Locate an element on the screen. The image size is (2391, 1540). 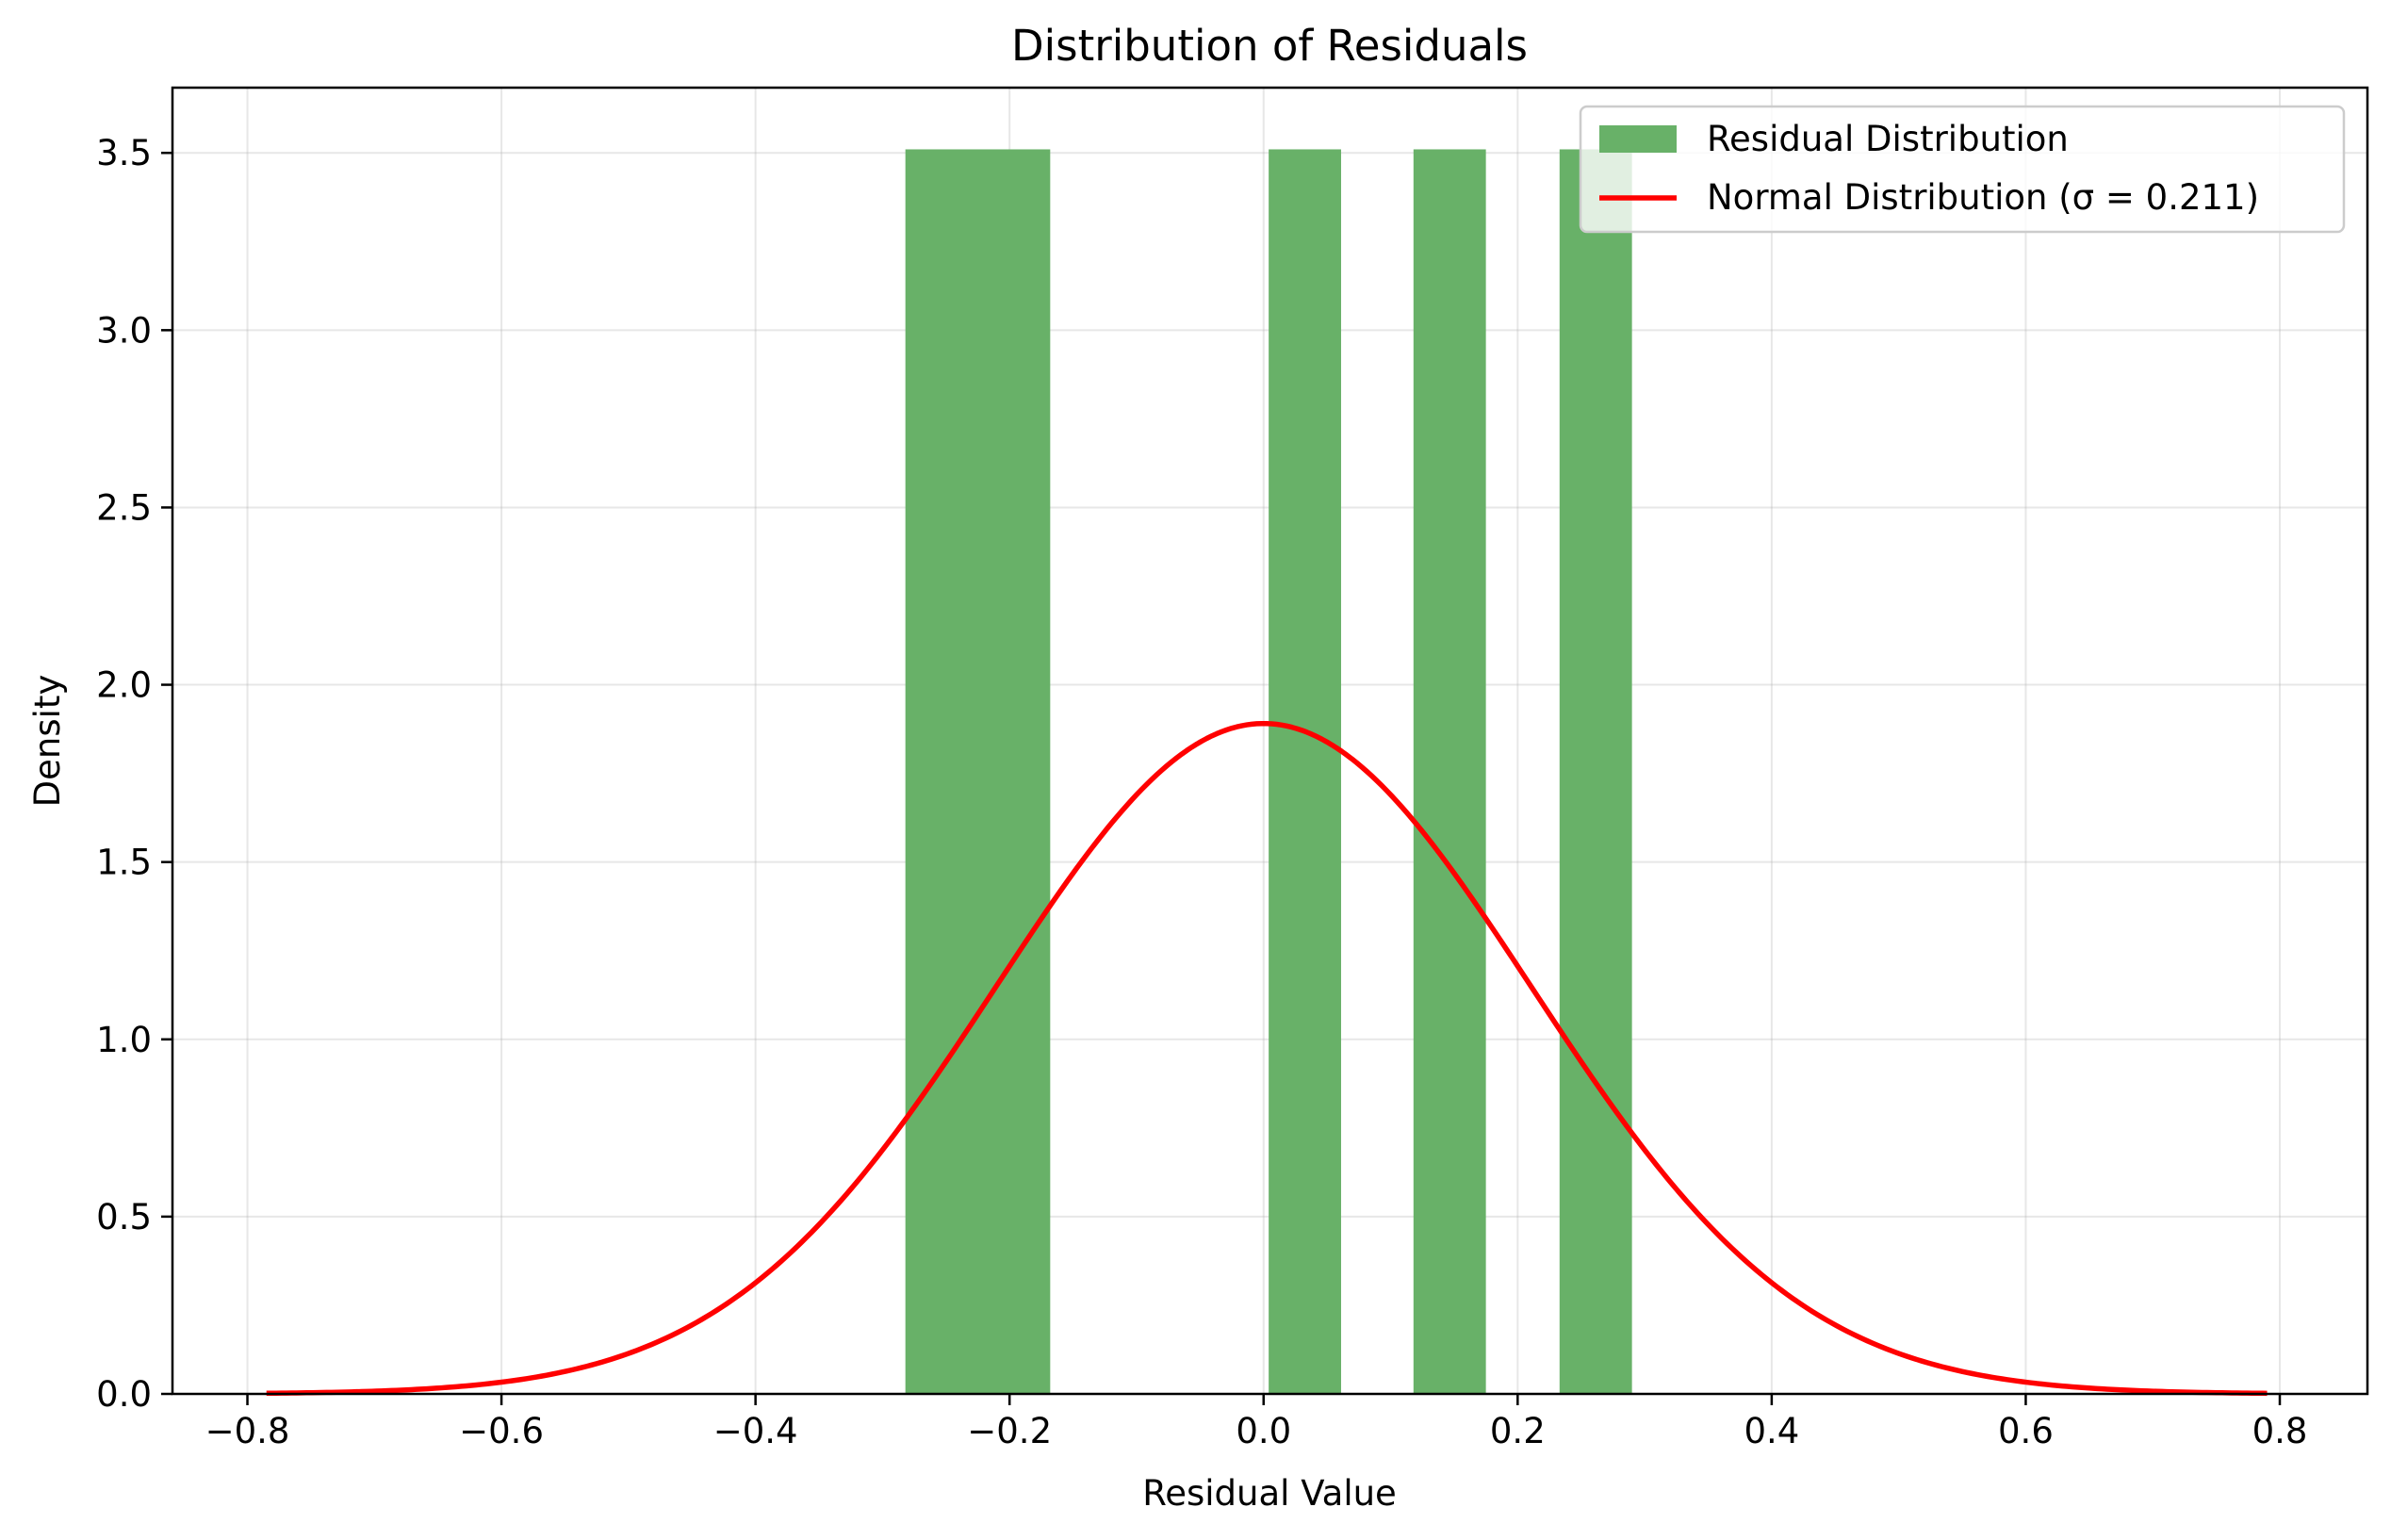
x-tick-label: 0.4 is located at coordinates (1771, 1431).